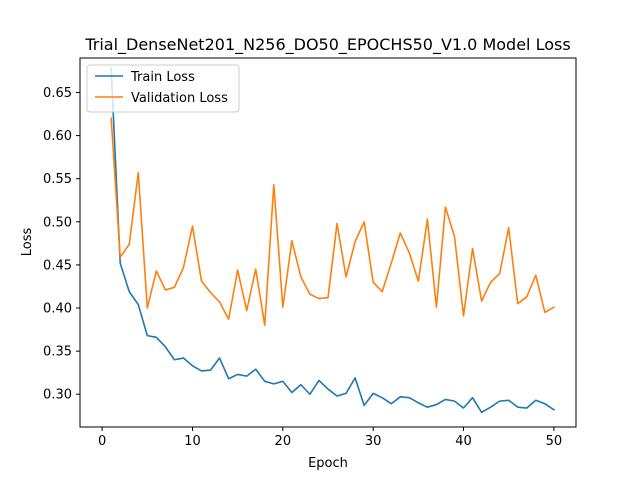 Image resolution: width=640 pixels, height=480 pixels. I want to click on legend-label-train-loss: Train Loss, so click(162, 77).